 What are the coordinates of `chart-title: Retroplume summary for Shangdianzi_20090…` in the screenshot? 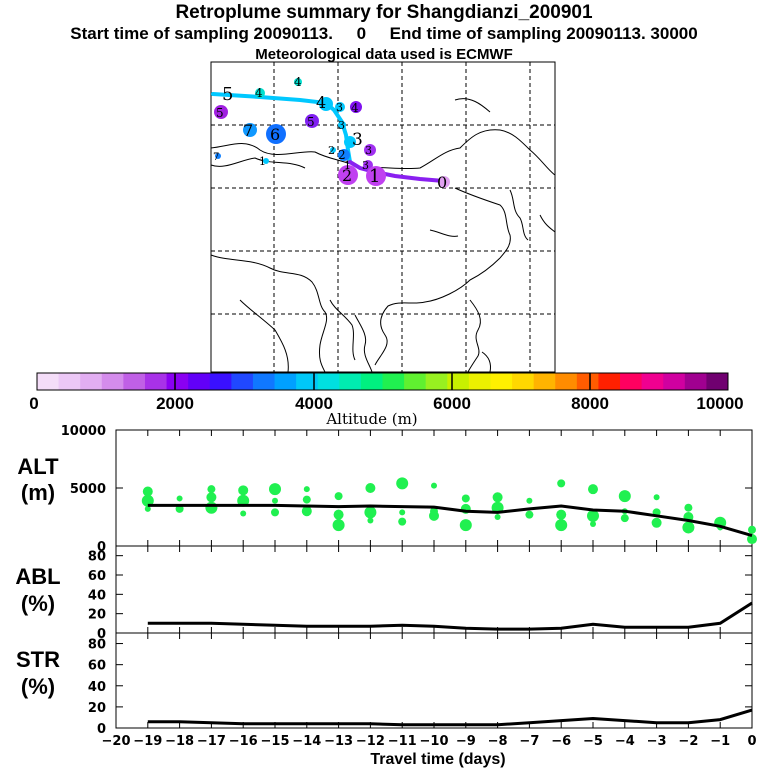 It's located at (384, 12).